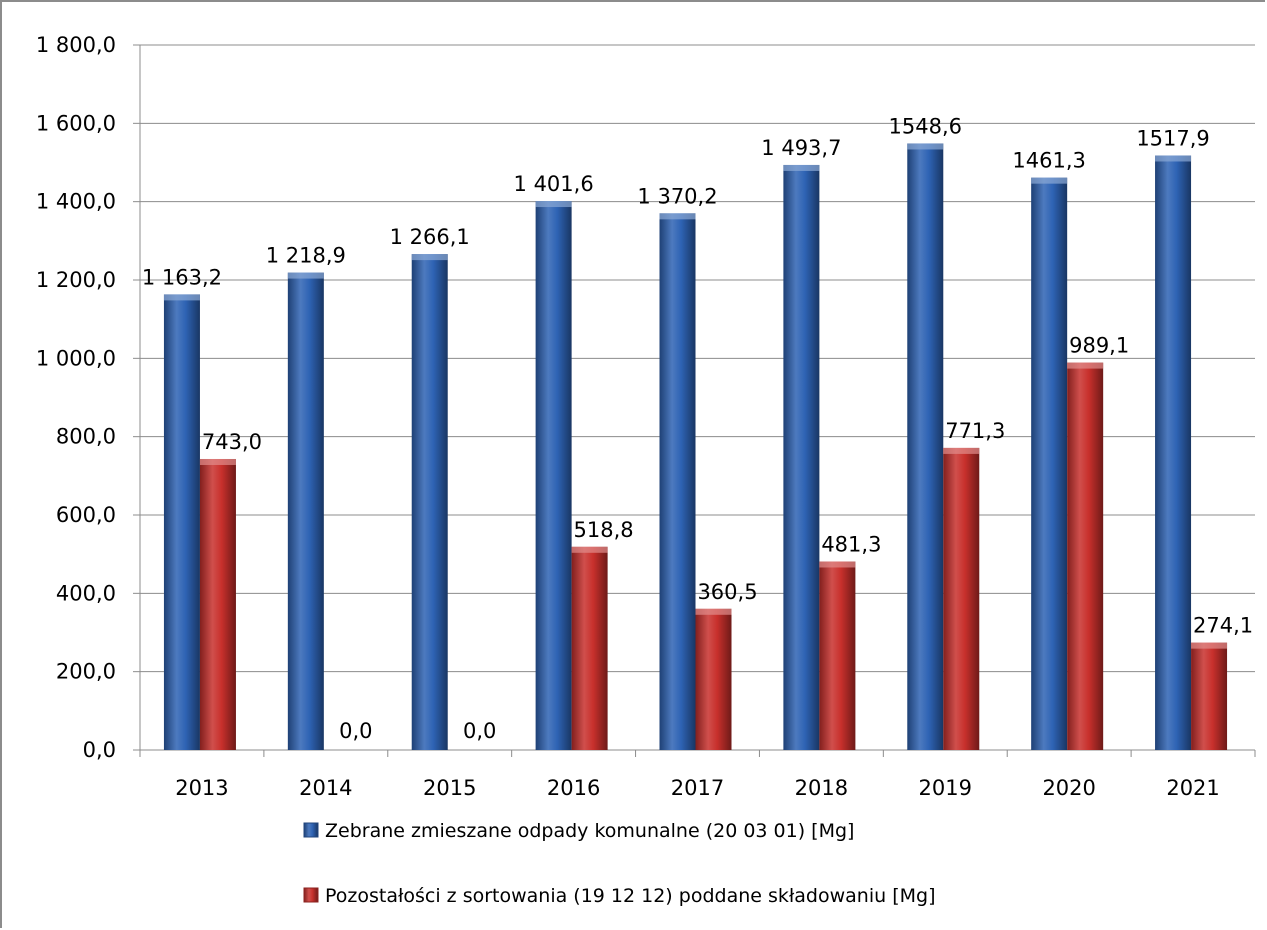  Describe the element at coordinates (76, 358) in the screenshot. I see `y-tick-label: 1 000,0` at that location.